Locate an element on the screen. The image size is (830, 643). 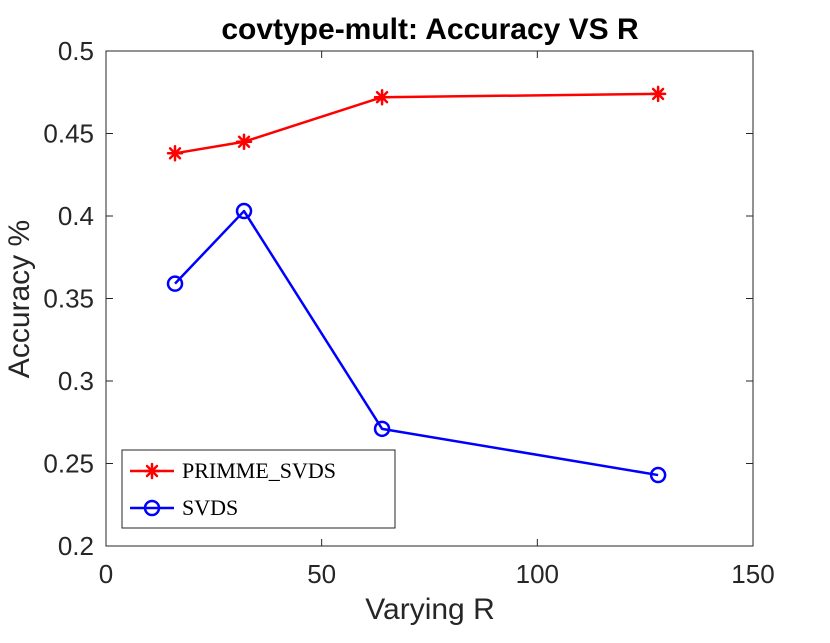
x-axis-label: Varying R is located at coordinates (430, 609).